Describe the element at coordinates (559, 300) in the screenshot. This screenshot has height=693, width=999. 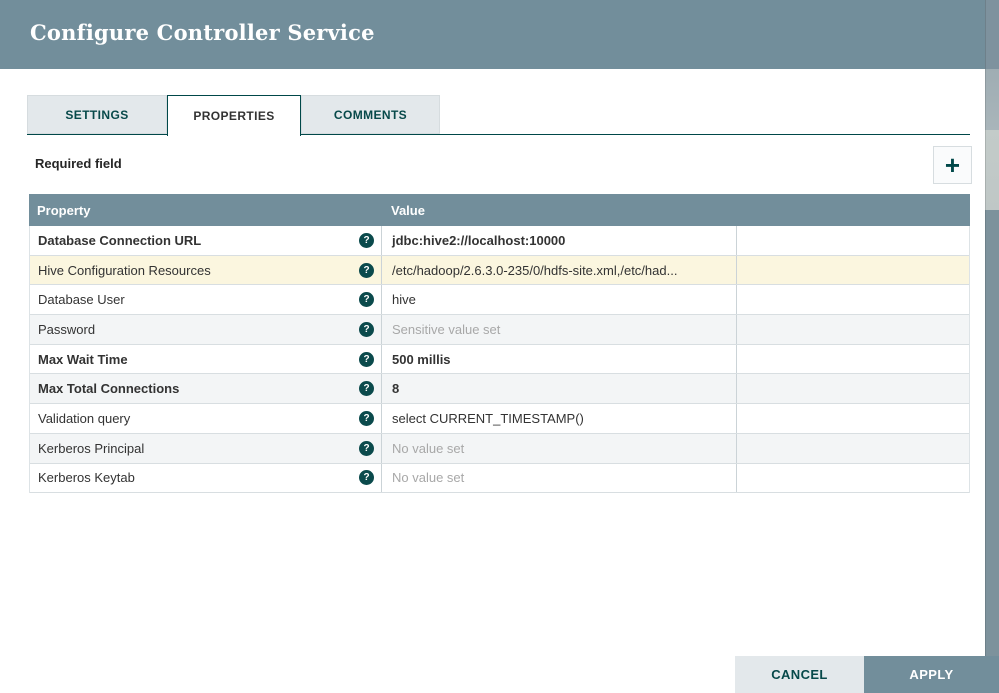
I see `property-value-cell: hive` at that location.